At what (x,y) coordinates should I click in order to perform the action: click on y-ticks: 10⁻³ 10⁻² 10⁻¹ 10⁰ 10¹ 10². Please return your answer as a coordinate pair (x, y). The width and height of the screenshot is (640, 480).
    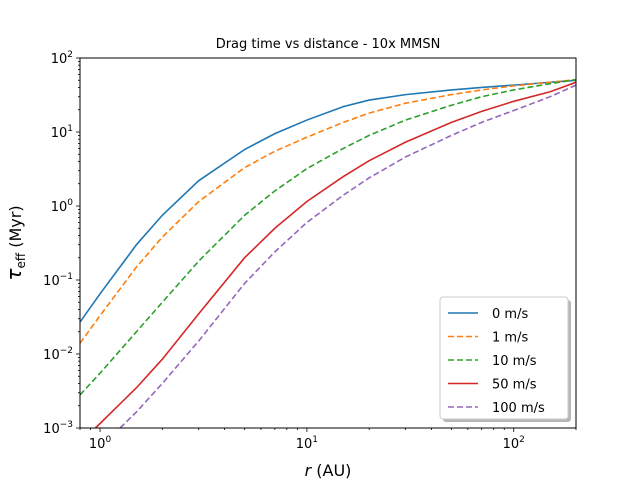
    Looking at the image, I should click on (61, 243).